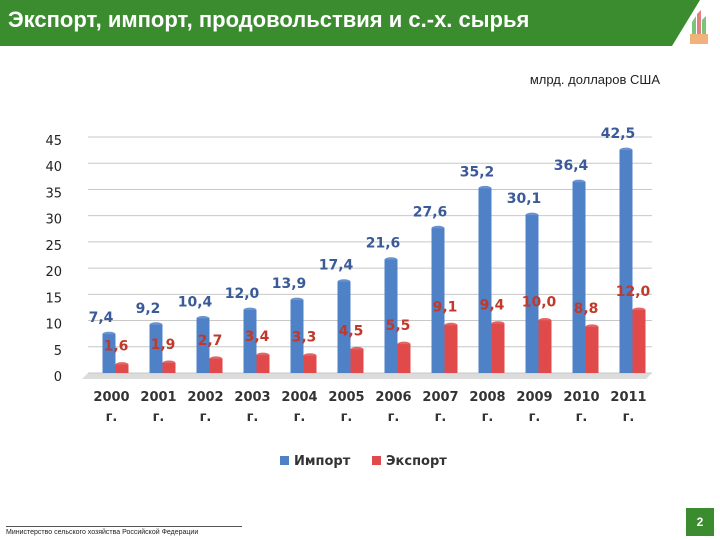 The height and width of the screenshot is (540, 720). Describe the element at coordinates (492, 306) in the screenshot. I see `export-data-label: 9,4` at that location.